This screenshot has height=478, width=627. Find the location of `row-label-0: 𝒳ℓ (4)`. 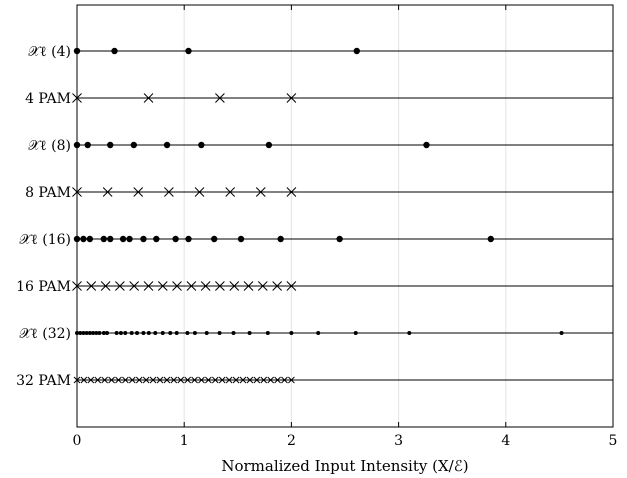

row-label-0: 𝒳ℓ (4) is located at coordinates (49, 52).